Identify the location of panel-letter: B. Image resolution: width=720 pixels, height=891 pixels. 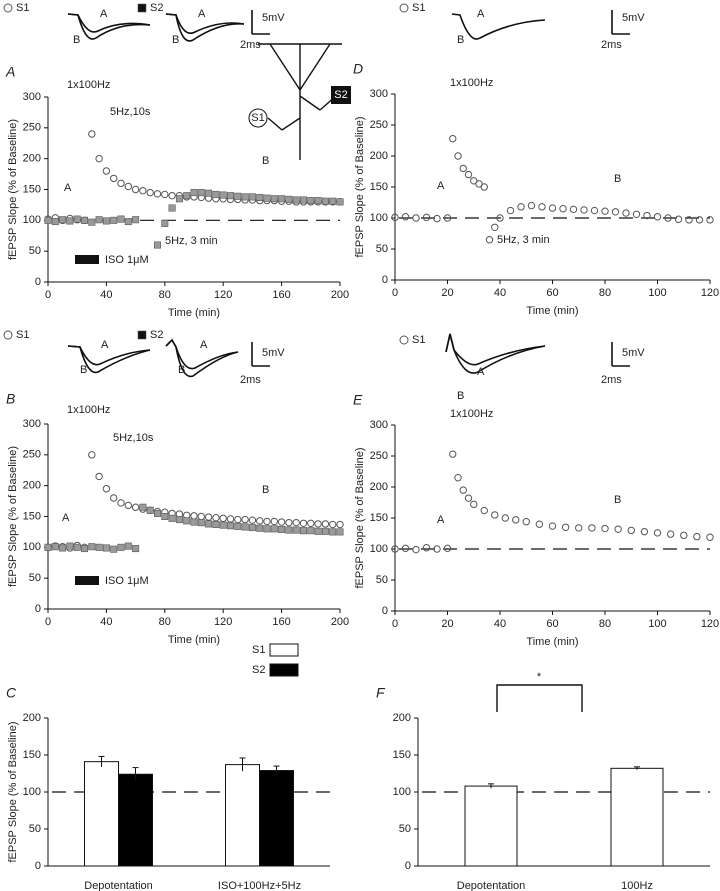
(10, 399).